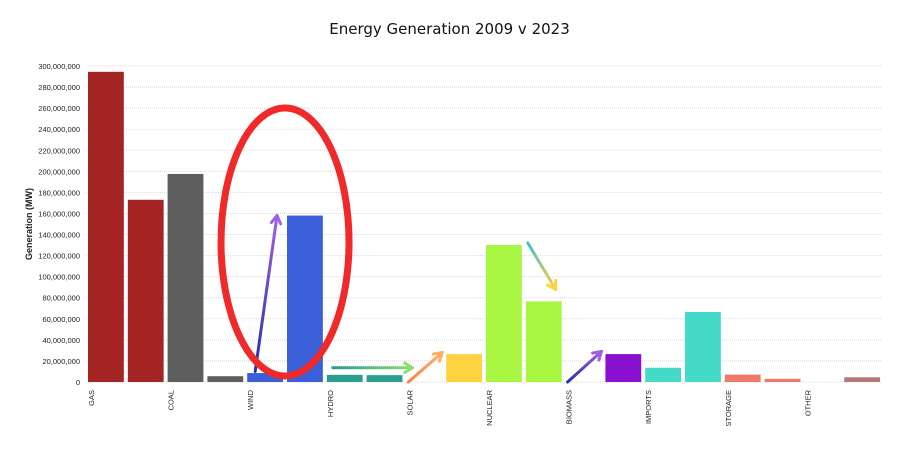  What do you see at coordinates (59, 213) in the screenshot?
I see `y-tick-label: 160,000,000` at bounding box center [59, 213].